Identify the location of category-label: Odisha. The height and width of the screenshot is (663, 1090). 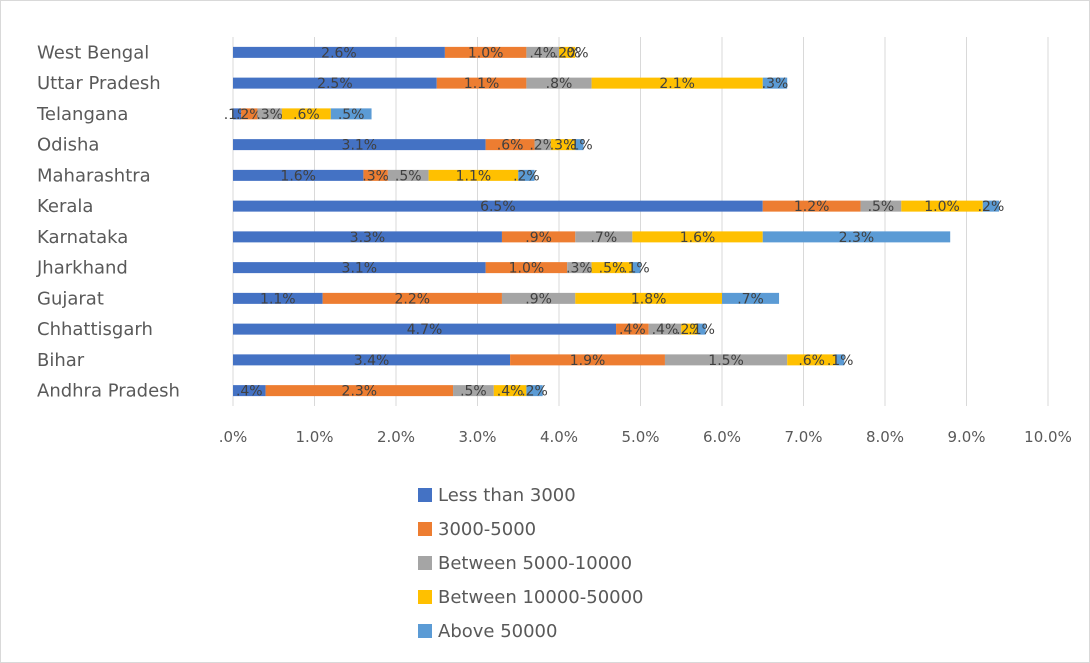
(68, 145).